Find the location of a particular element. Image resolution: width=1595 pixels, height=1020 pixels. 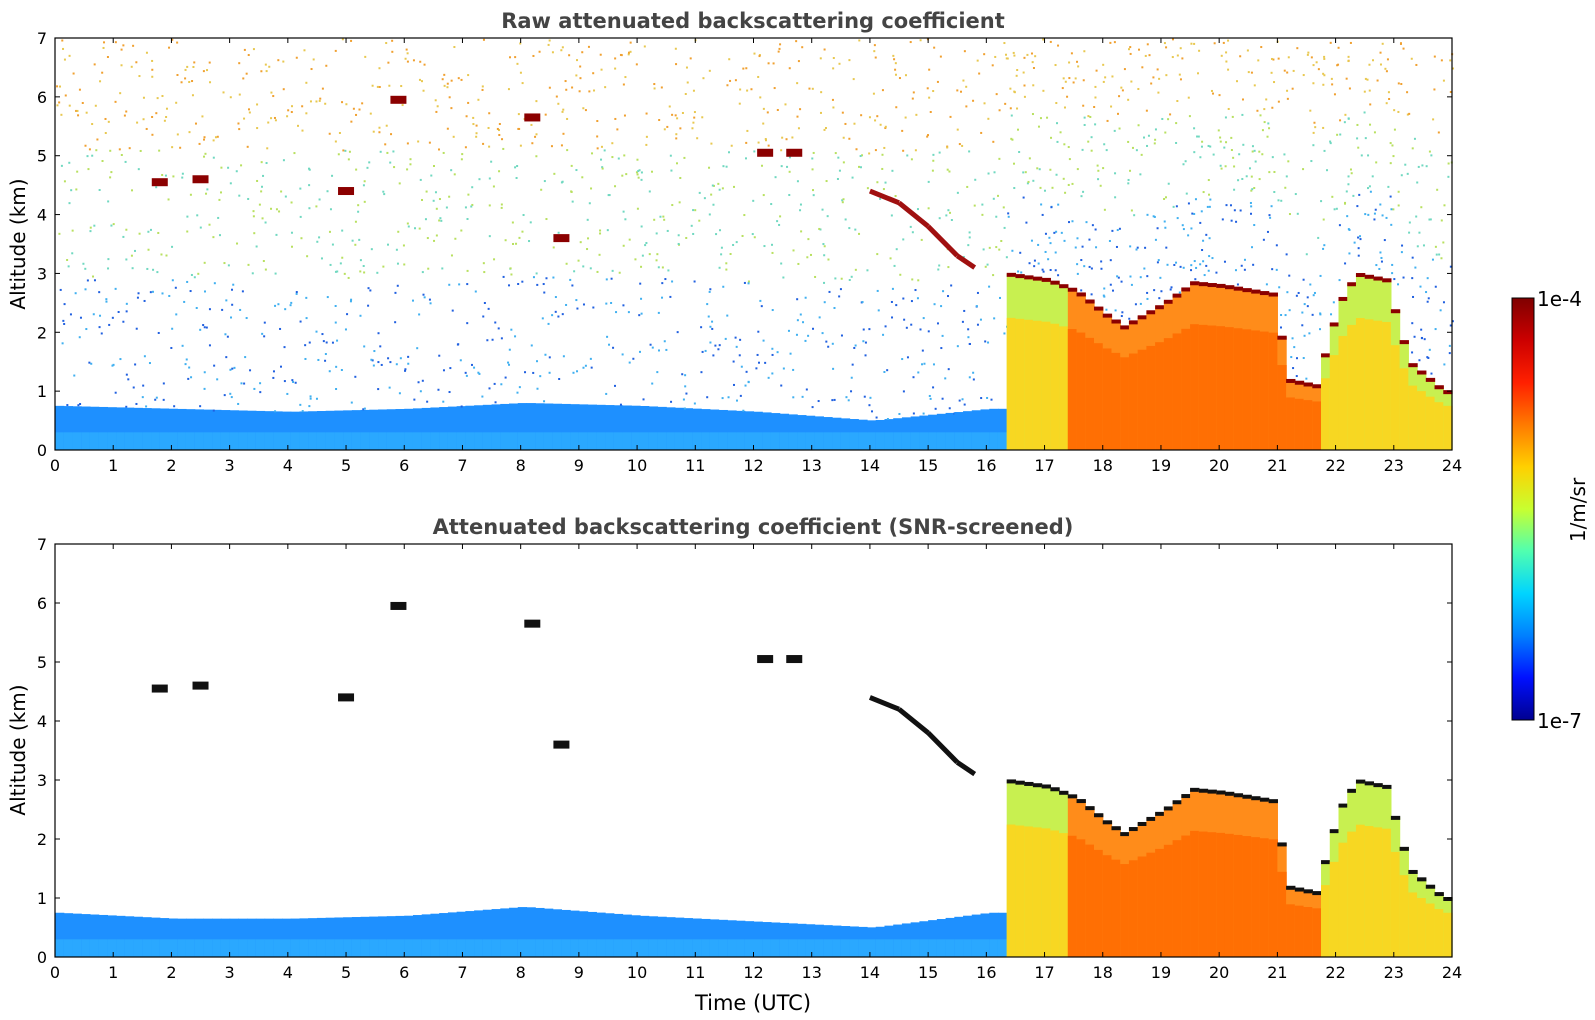

colorbar-unit-label: 1/m/sr is located at coordinates (1578, 509).